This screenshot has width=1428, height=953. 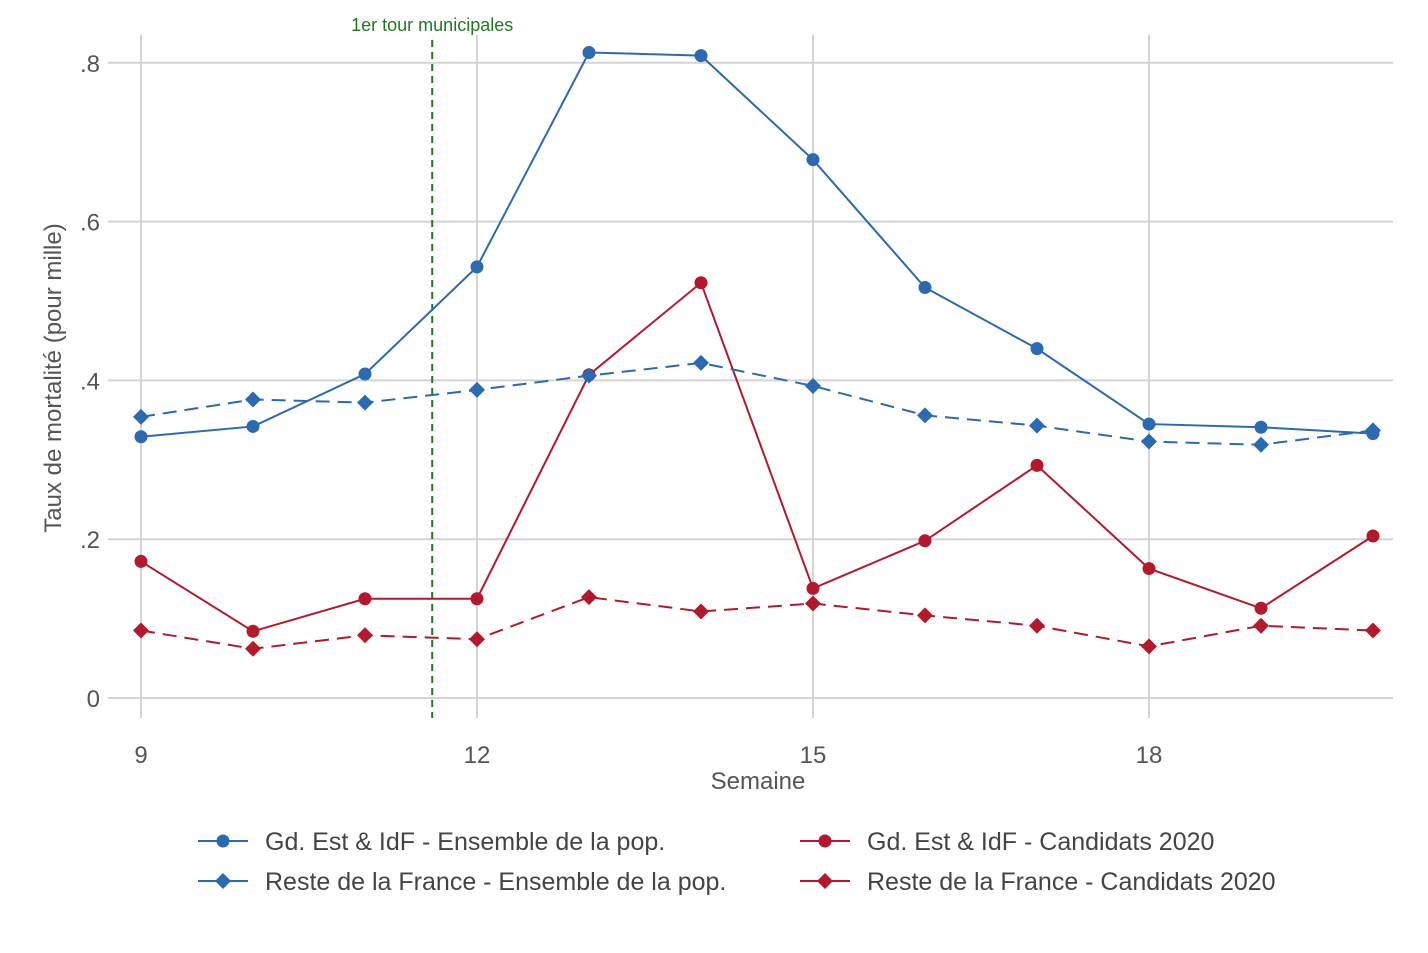 I want to click on annotation-label: 1er tour municipales, so click(x=432, y=25).